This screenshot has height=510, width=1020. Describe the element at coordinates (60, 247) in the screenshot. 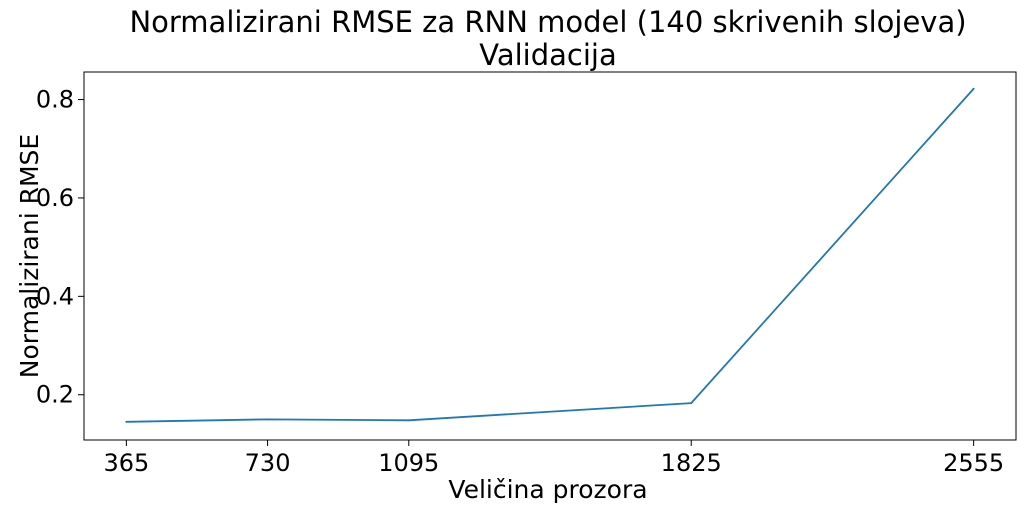

I see `y-axis: 0.2 0.4 0.6 0.8` at that location.